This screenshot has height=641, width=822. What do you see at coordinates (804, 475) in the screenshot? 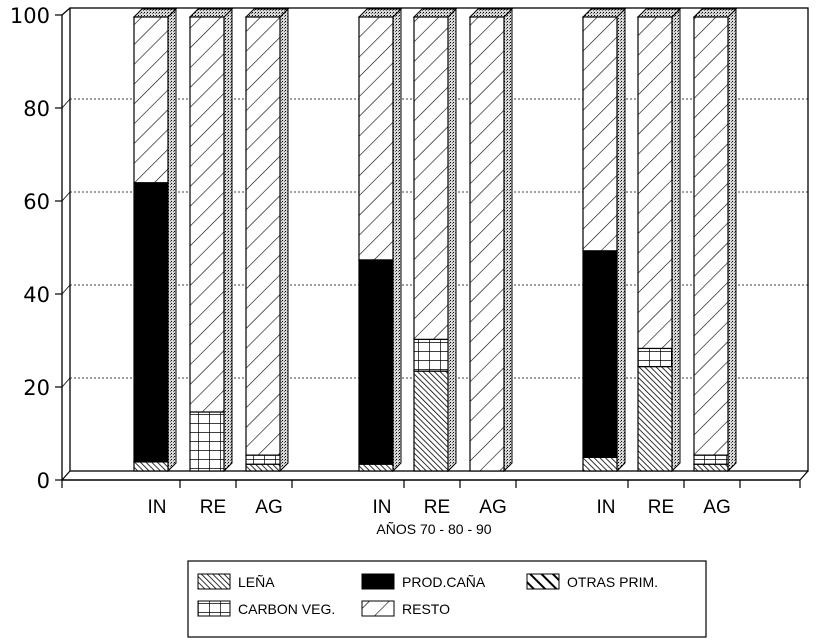
I see `floor-right-edge` at bounding box center [804, 475].